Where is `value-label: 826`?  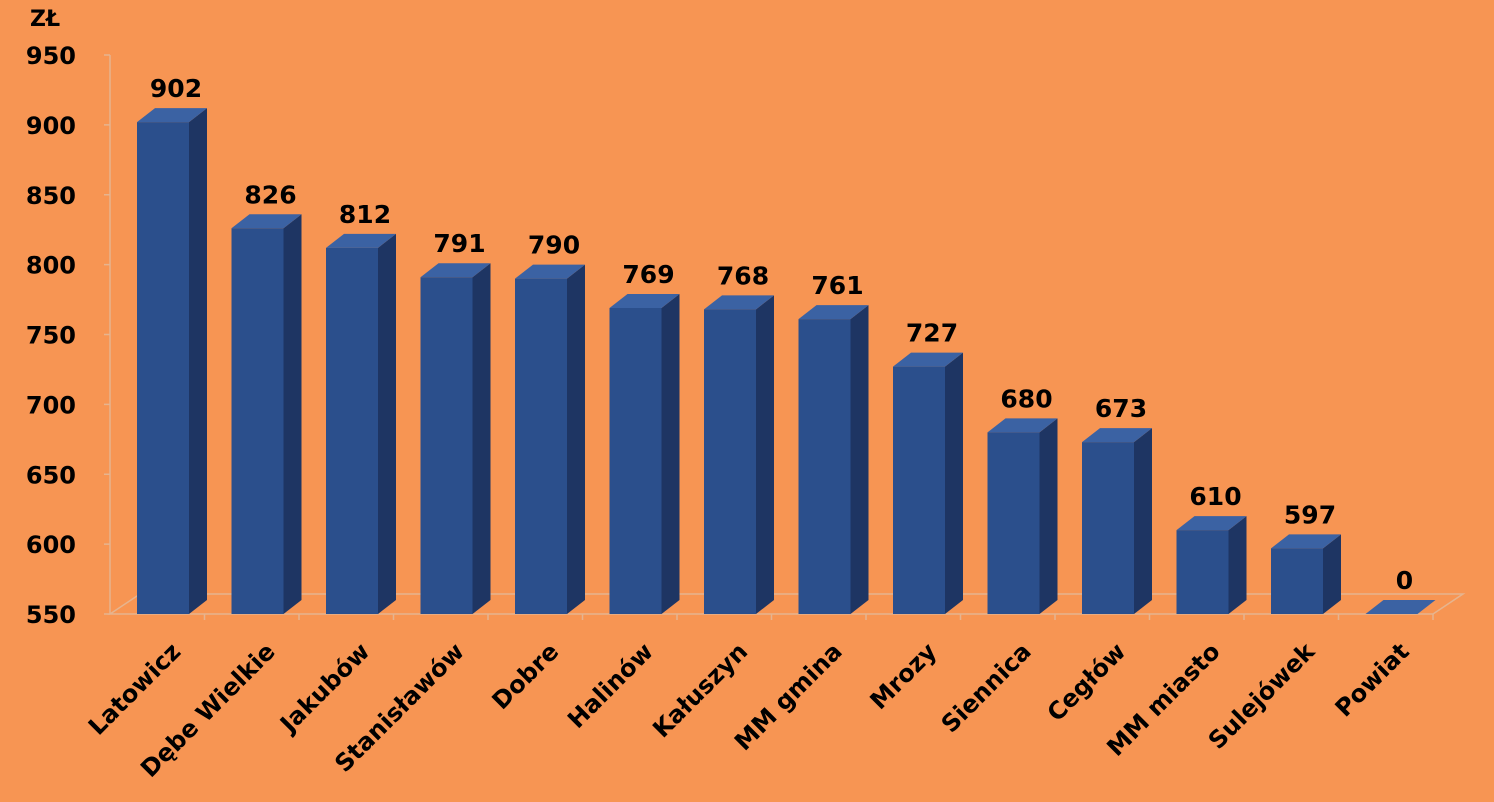
value-label: 826 is located at coordinates (270, 194).